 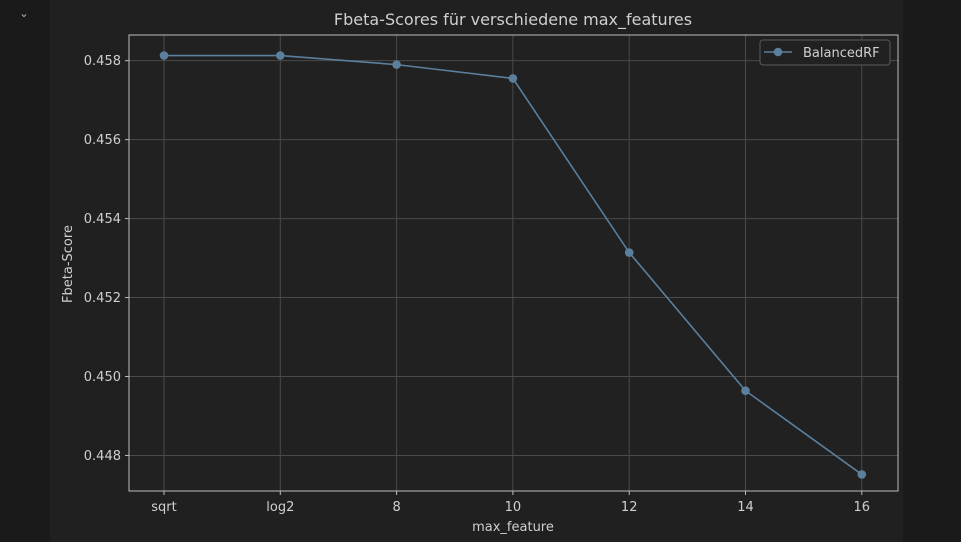 I want to click on x-tick-label: 10, so click(x=513, y=507).